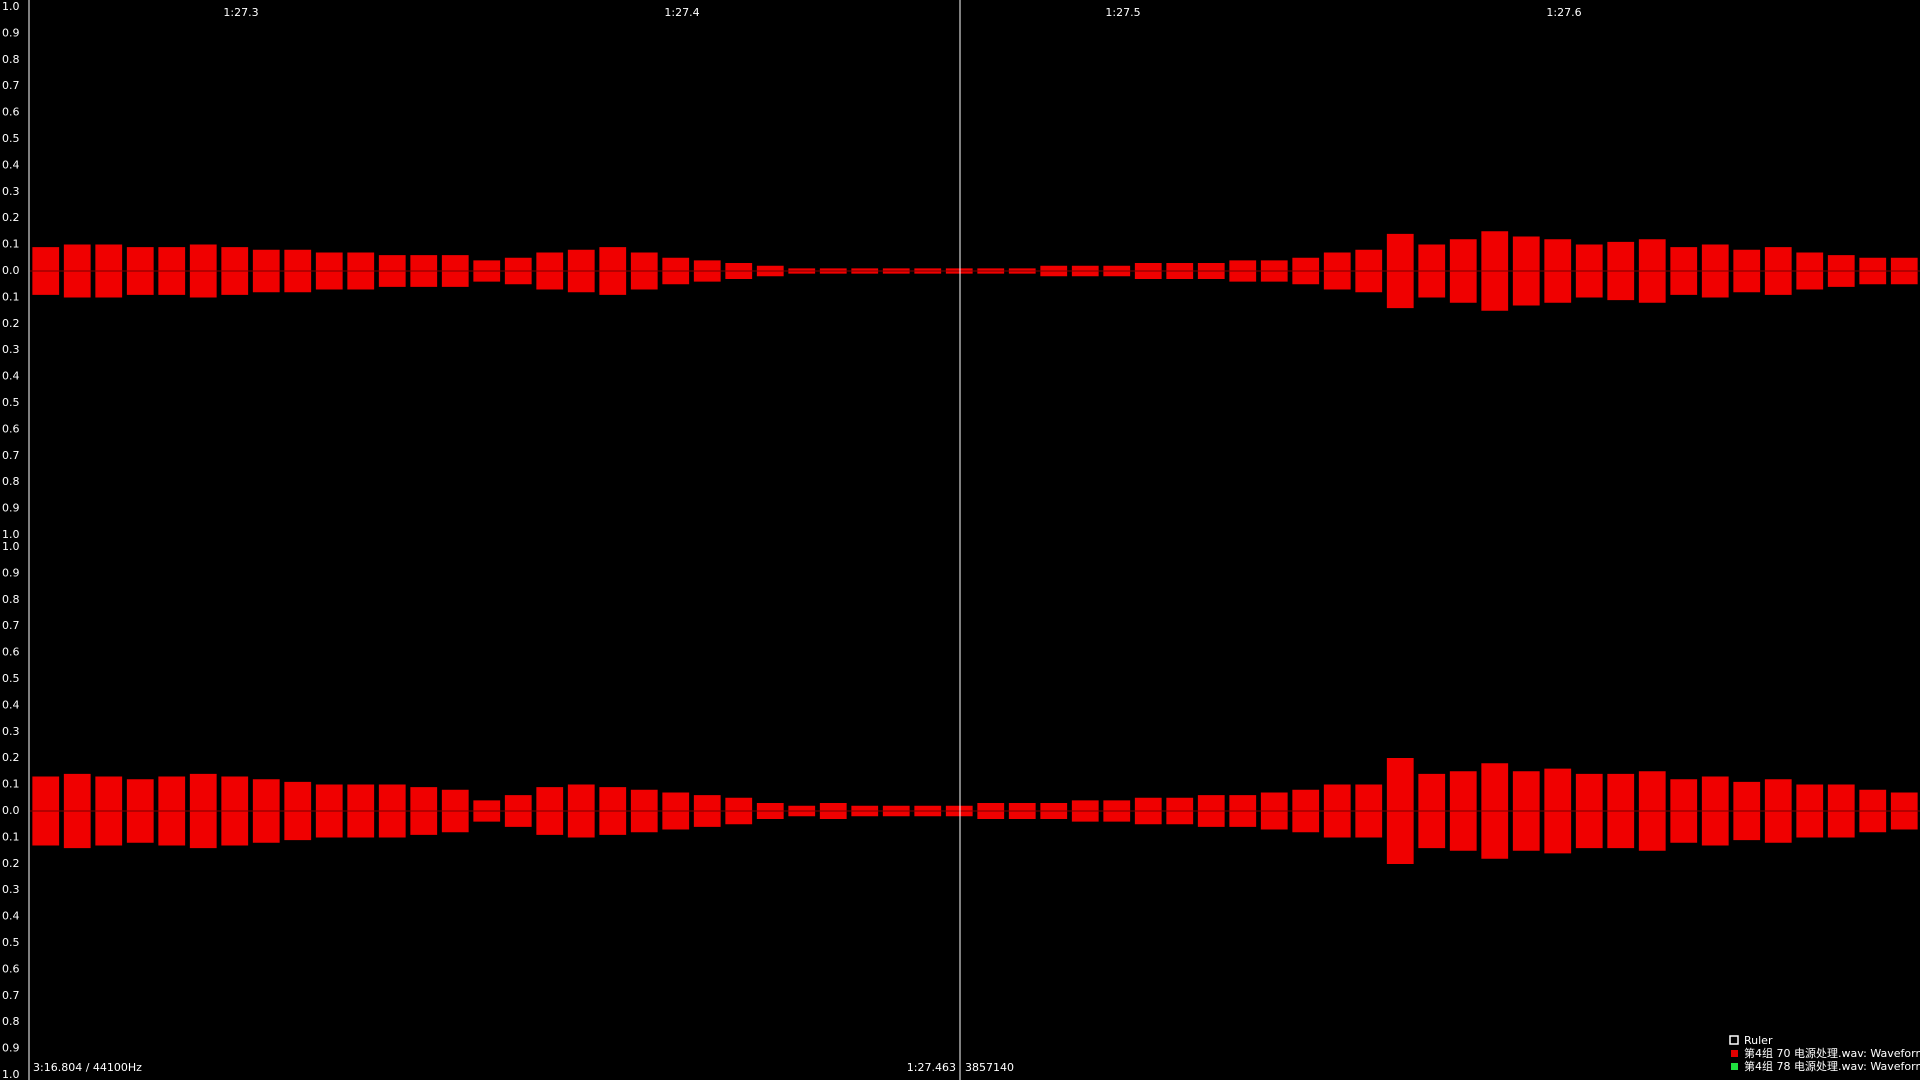  Describe the element at coordinates (1734, 1040) in the screenshot. I see `ruler-swatch` at that location.